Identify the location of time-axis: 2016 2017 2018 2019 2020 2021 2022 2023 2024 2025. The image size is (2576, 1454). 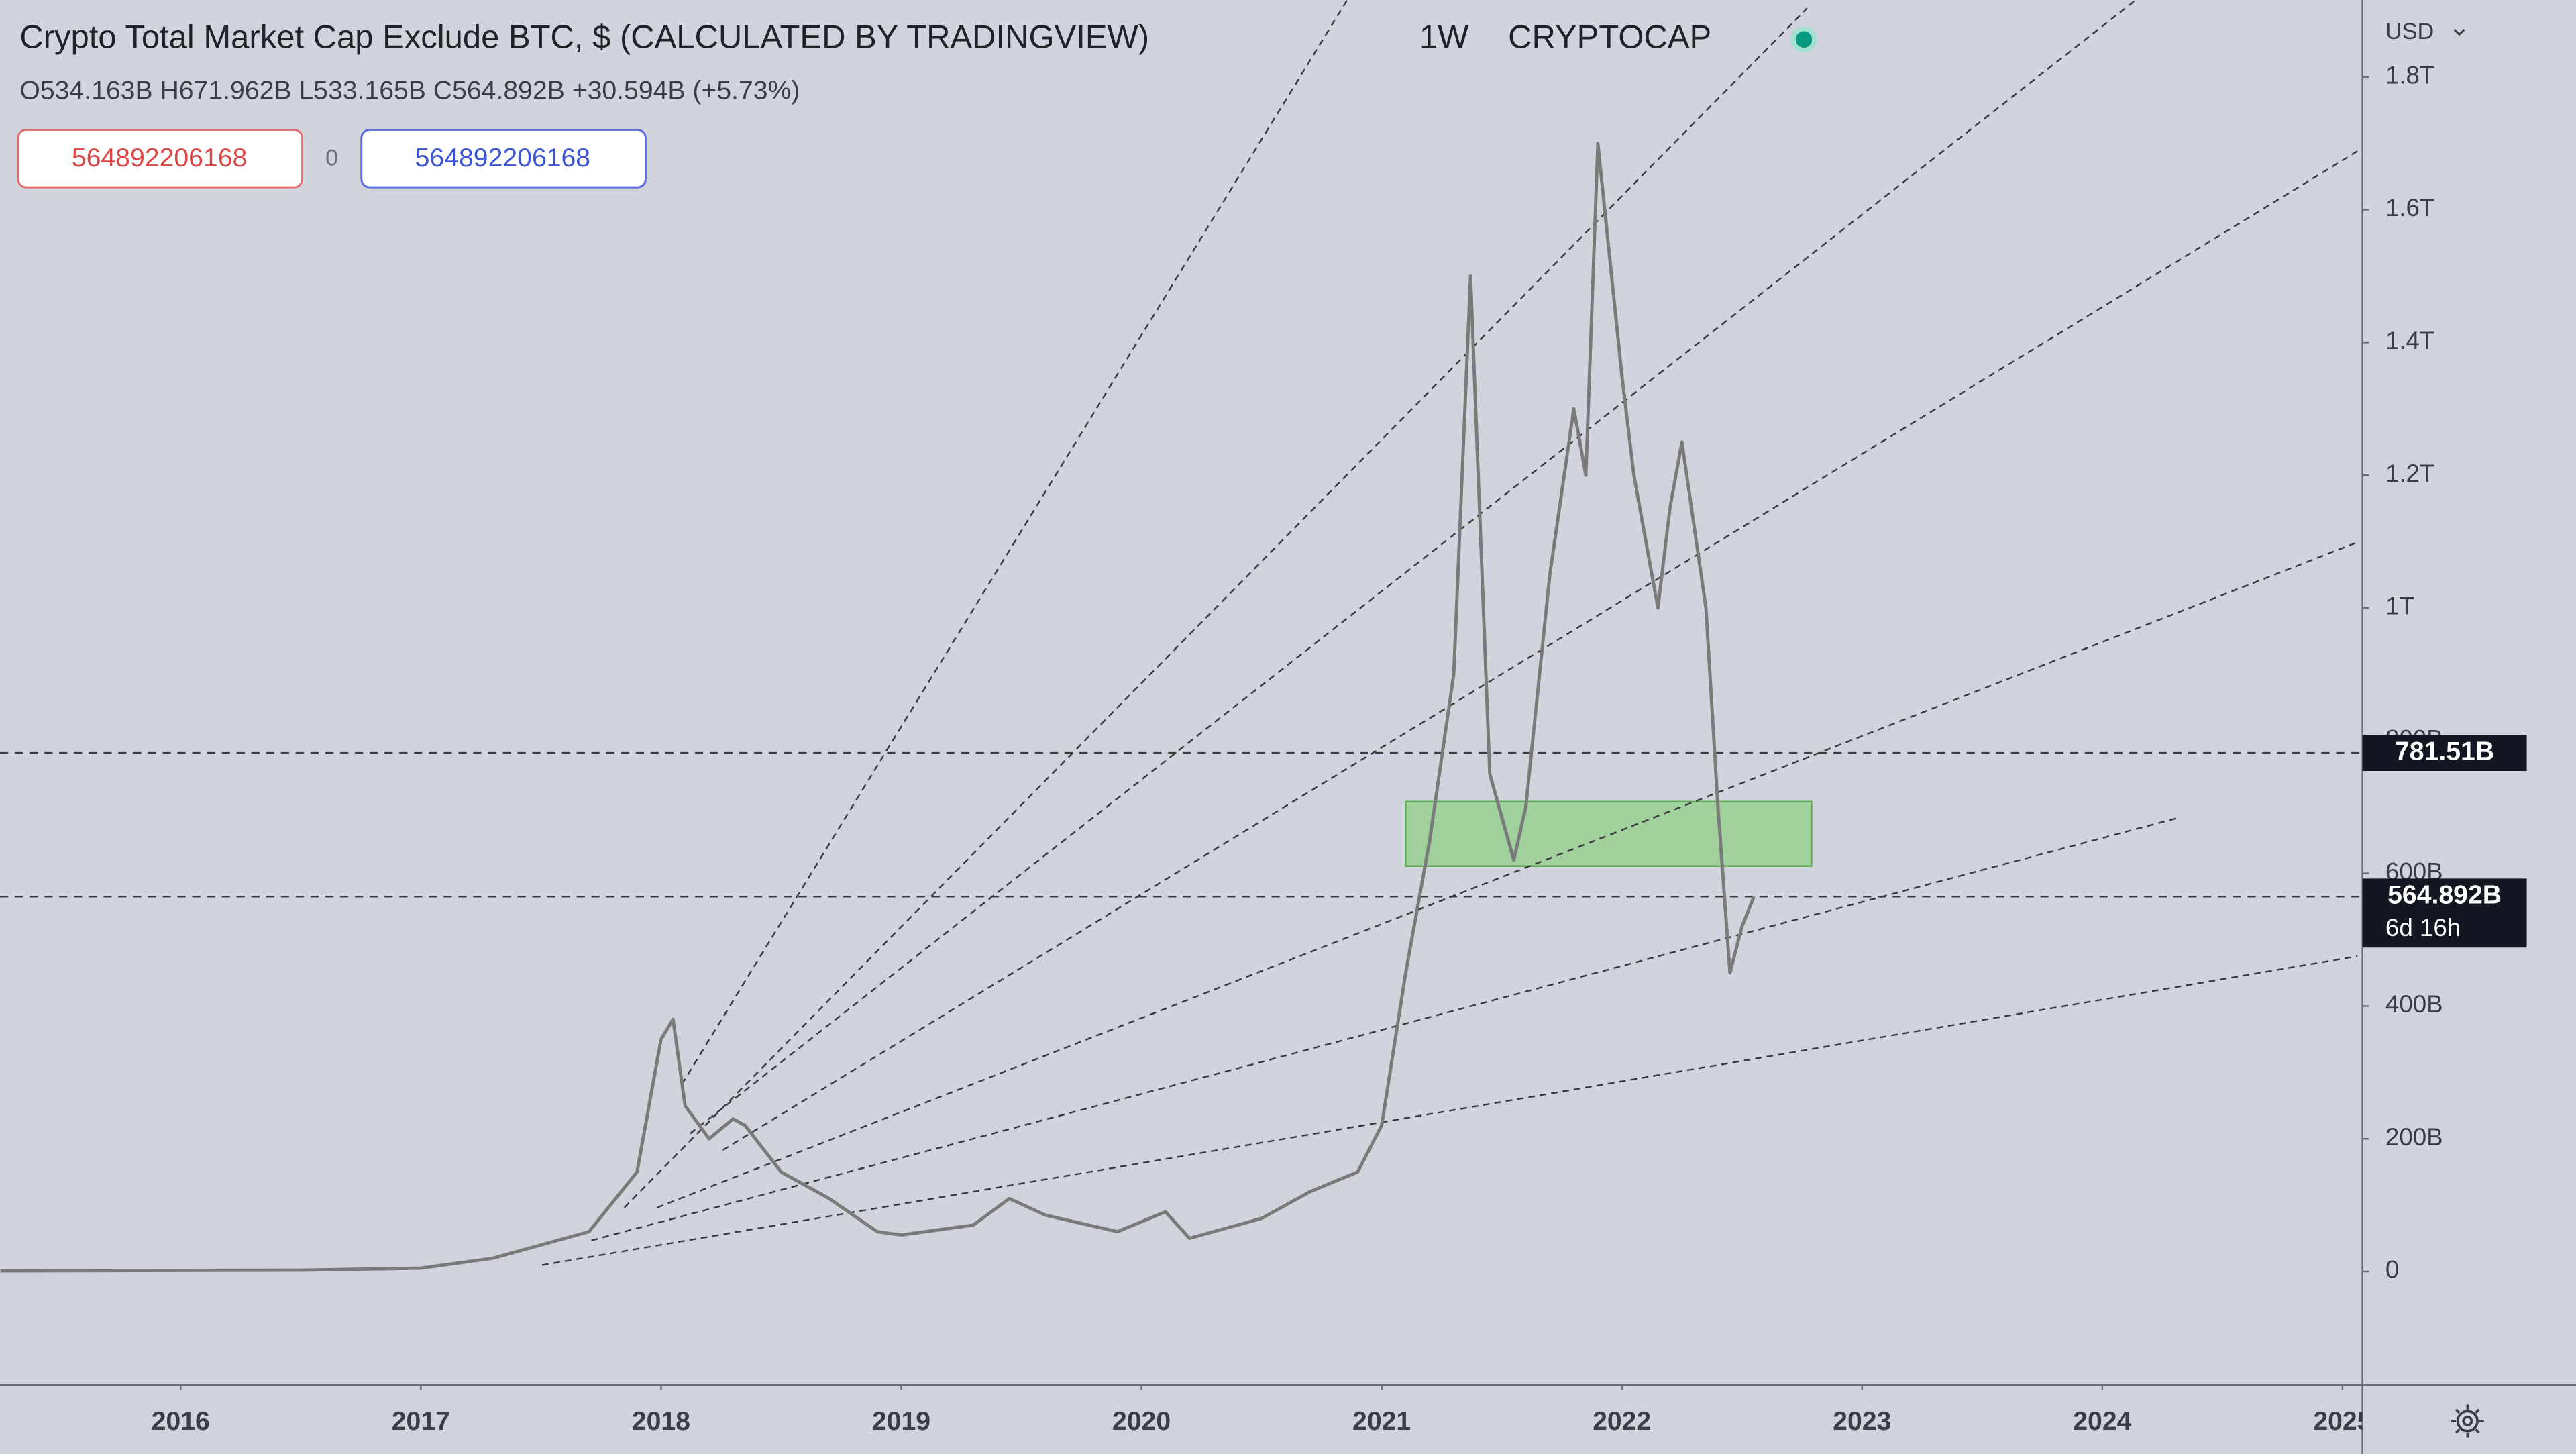
(1261, 1411).